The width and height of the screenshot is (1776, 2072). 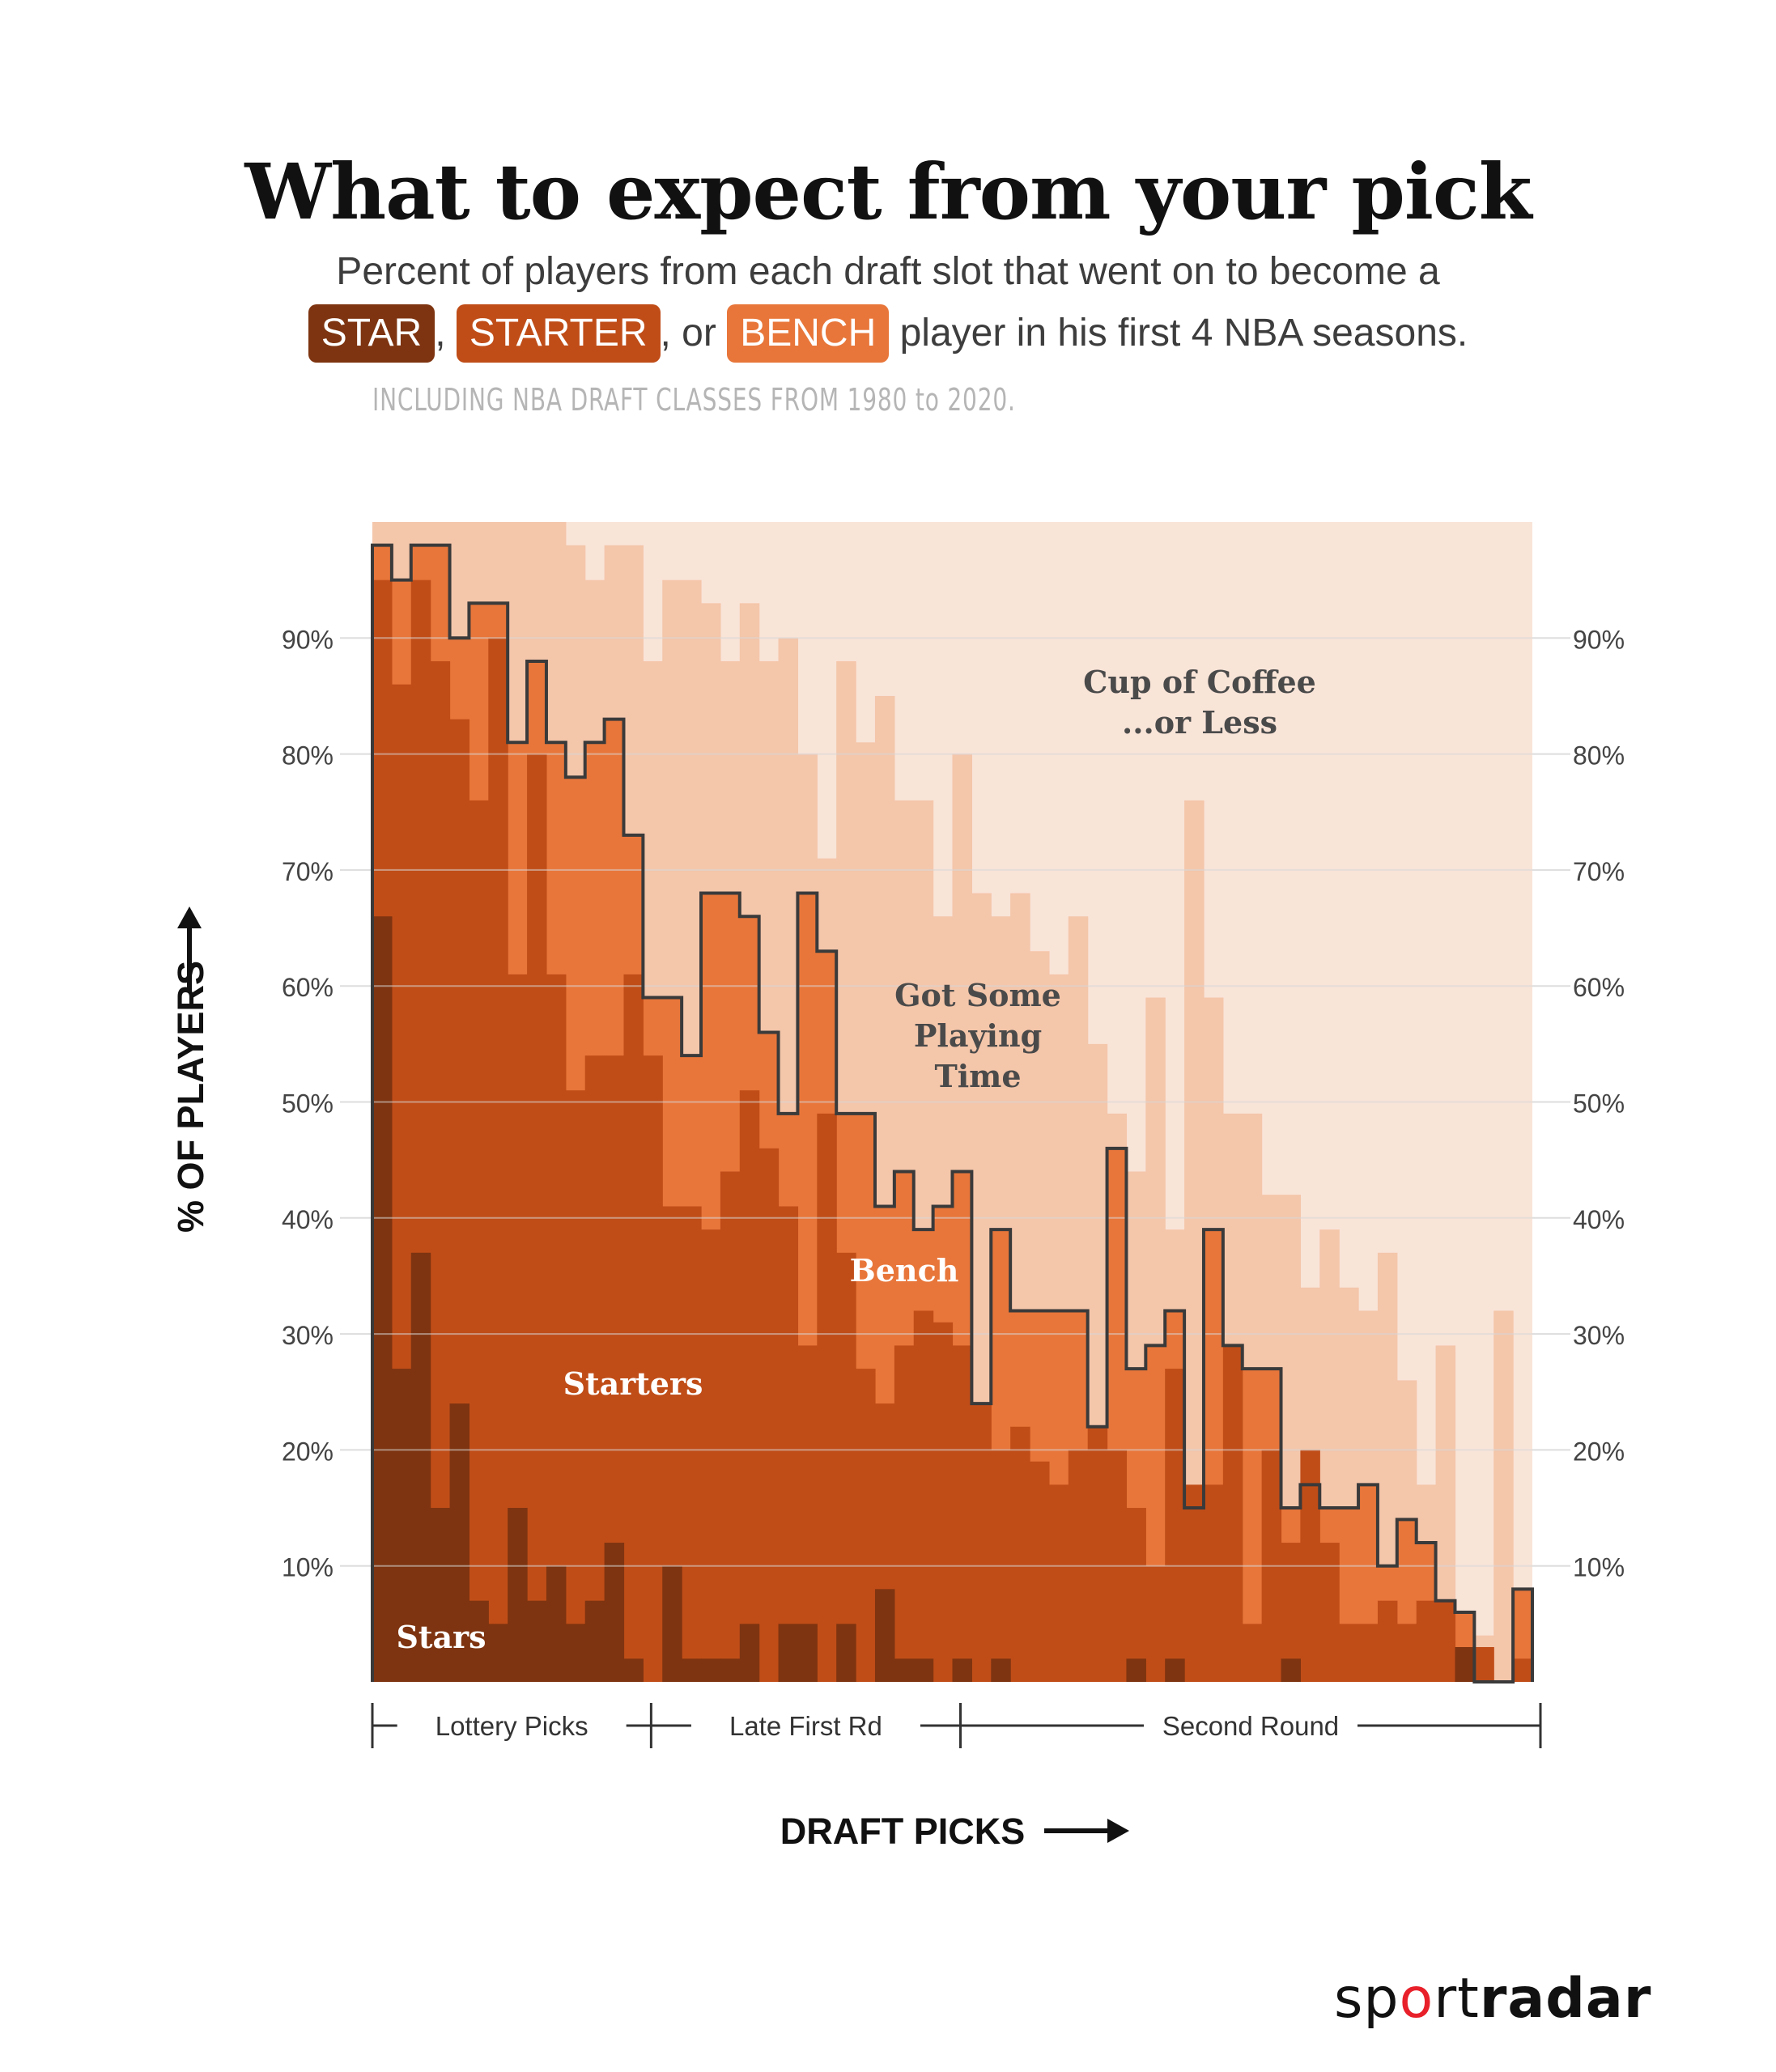 What do you see at coordinates (888, 192) in the screenshot?
I see `chart-title: What to expect from your pick` at bounding box center [888, 192].